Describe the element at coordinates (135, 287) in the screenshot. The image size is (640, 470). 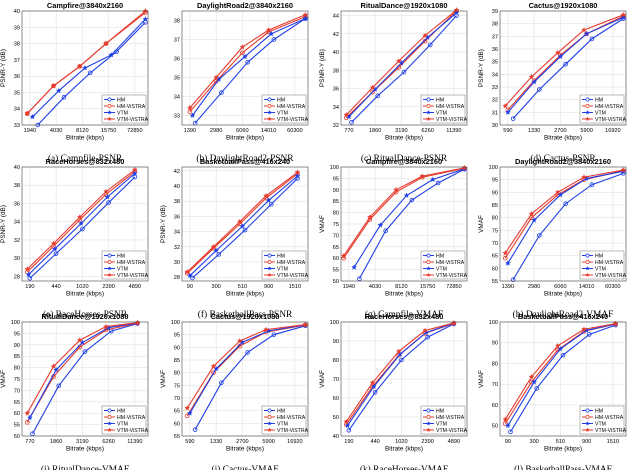
I see `x-tick-label: 4890` at that location.